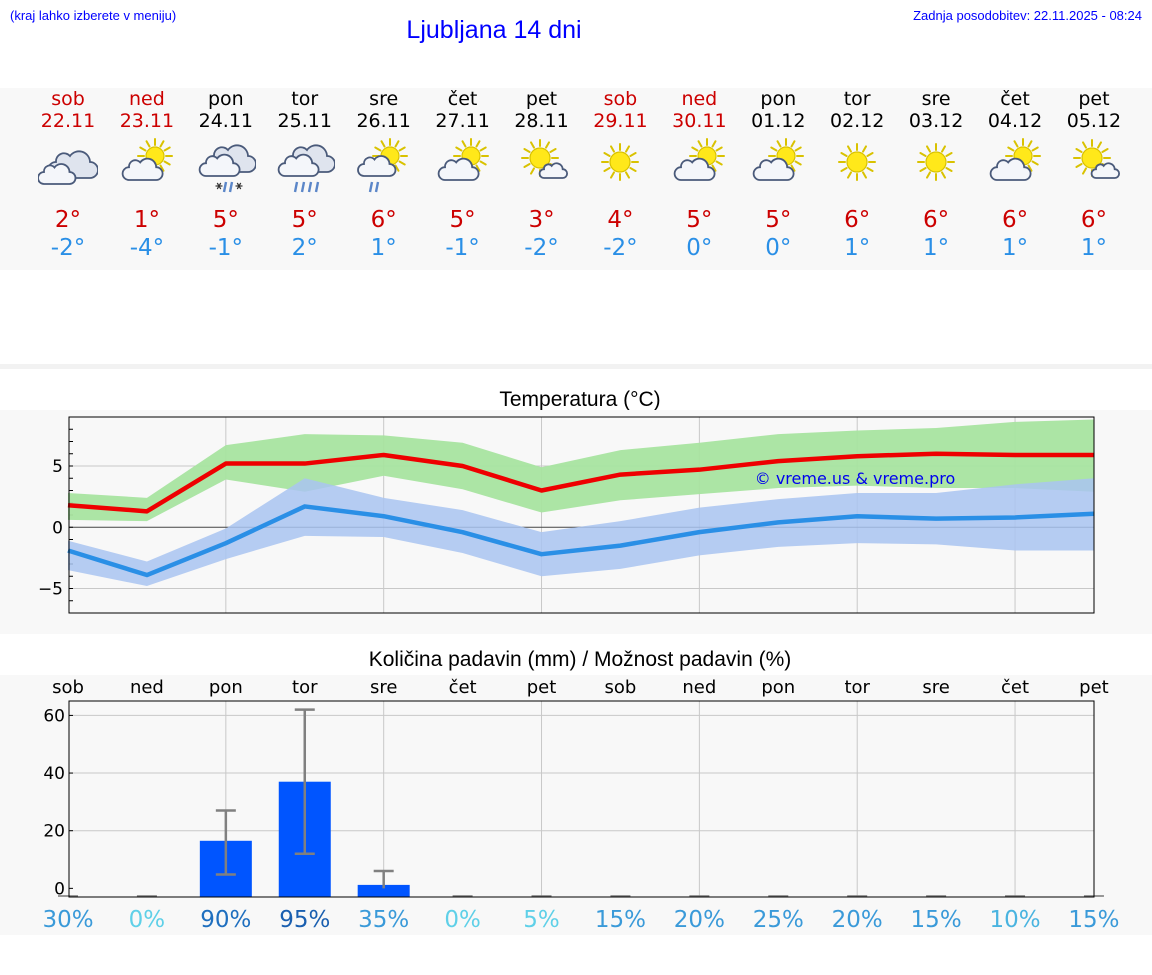 The height and width of the screenshot is (975, 1152). Describe the element at coordinates (541, 121) in the screenshot. I see `day-date: 28.11` at that location.